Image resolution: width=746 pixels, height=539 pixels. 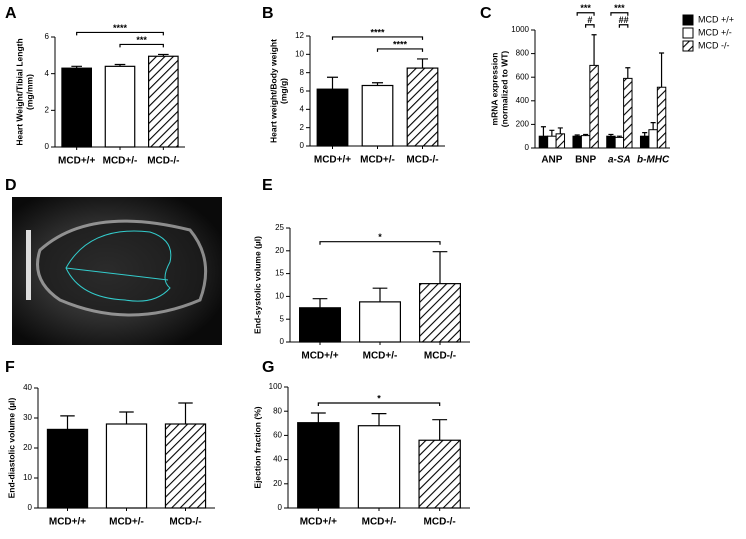 I want to click on significance-label: #, so click(x=589, y=20).